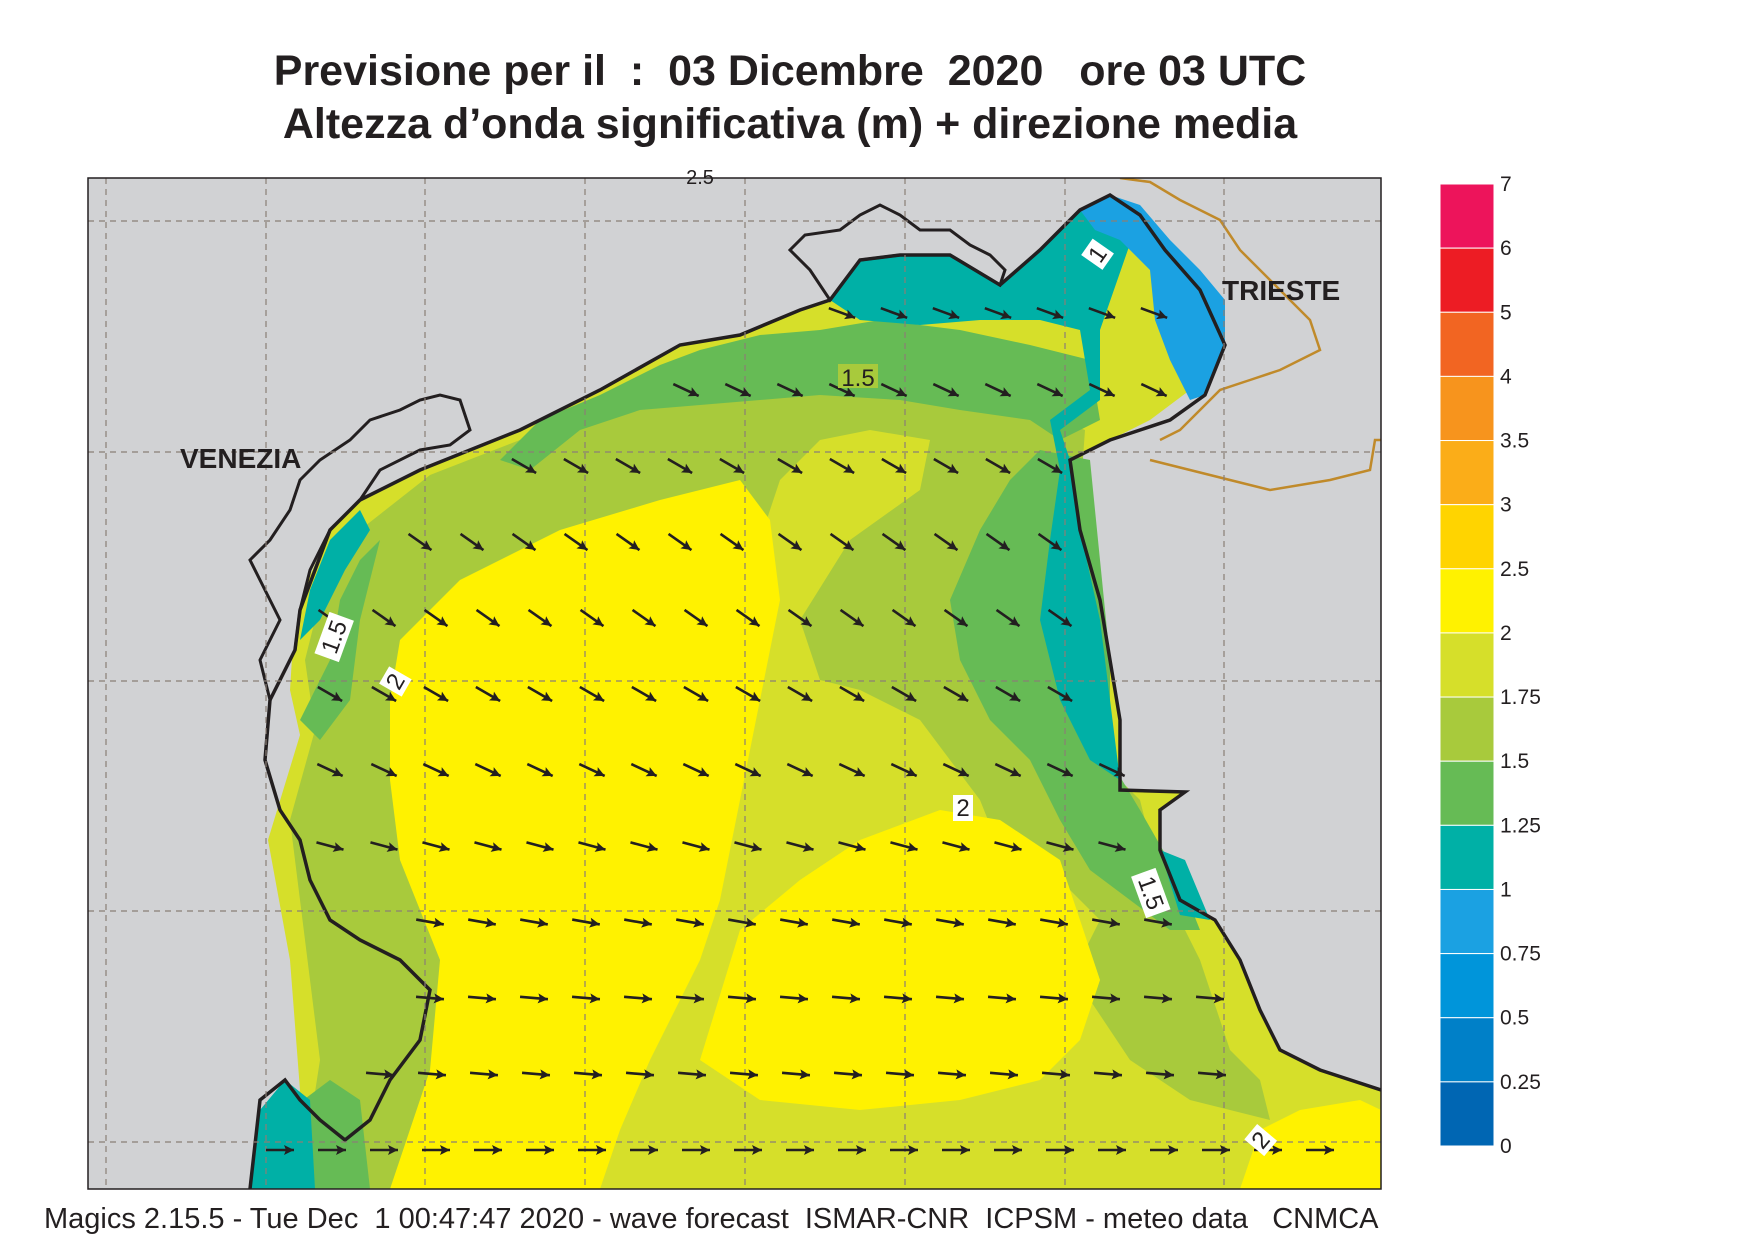 The image size is (1755, 1242). I want to click on legend-label: 3, so click(1506, 505).